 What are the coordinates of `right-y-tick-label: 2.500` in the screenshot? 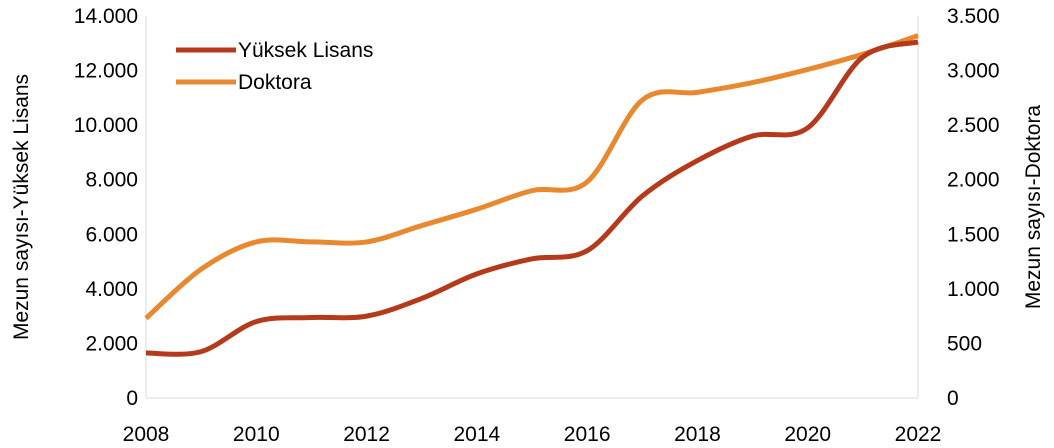 It's located at (973, 125).